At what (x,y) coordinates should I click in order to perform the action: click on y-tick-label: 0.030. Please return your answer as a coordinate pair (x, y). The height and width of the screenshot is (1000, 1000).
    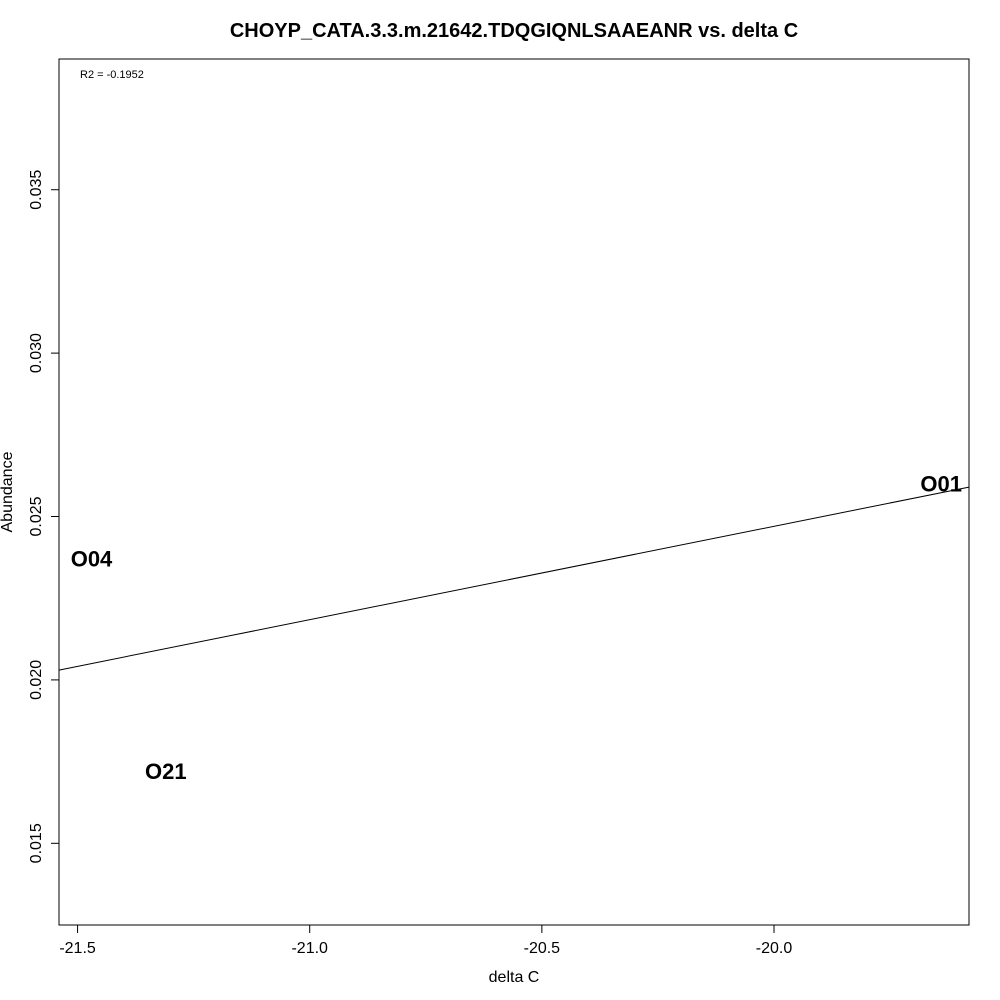
    Looking at the image, I should click on (36, 353).